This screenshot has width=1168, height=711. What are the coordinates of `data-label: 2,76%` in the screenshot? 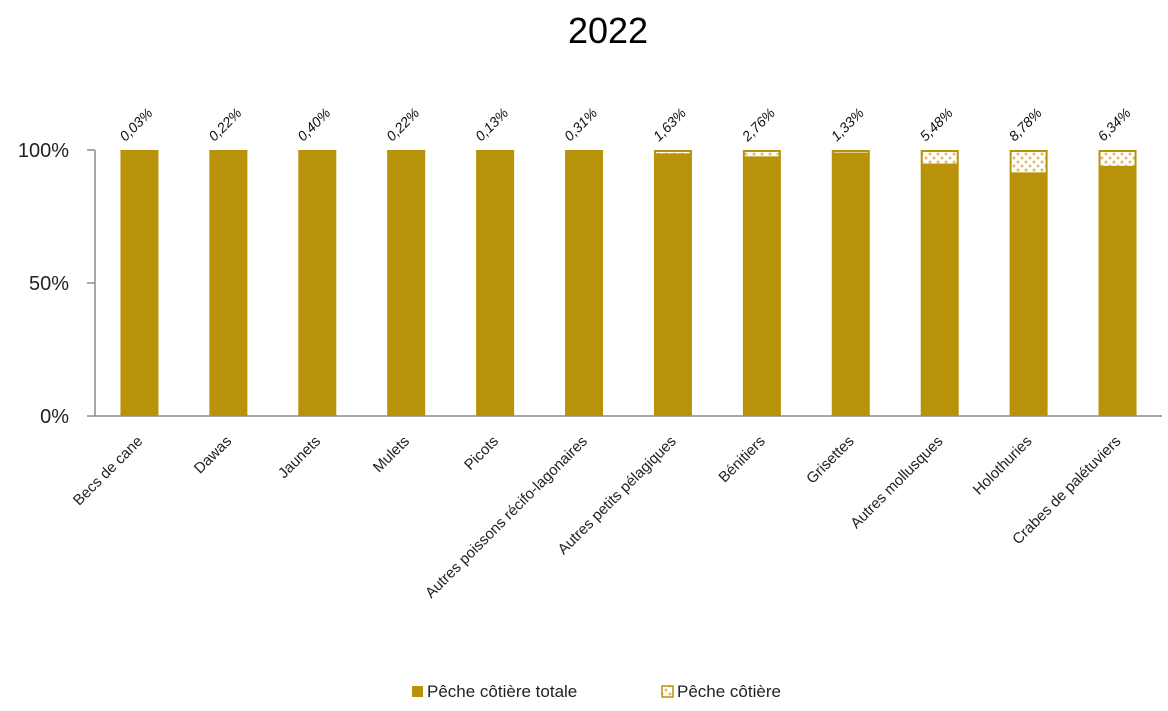 It's located at (758, 125).